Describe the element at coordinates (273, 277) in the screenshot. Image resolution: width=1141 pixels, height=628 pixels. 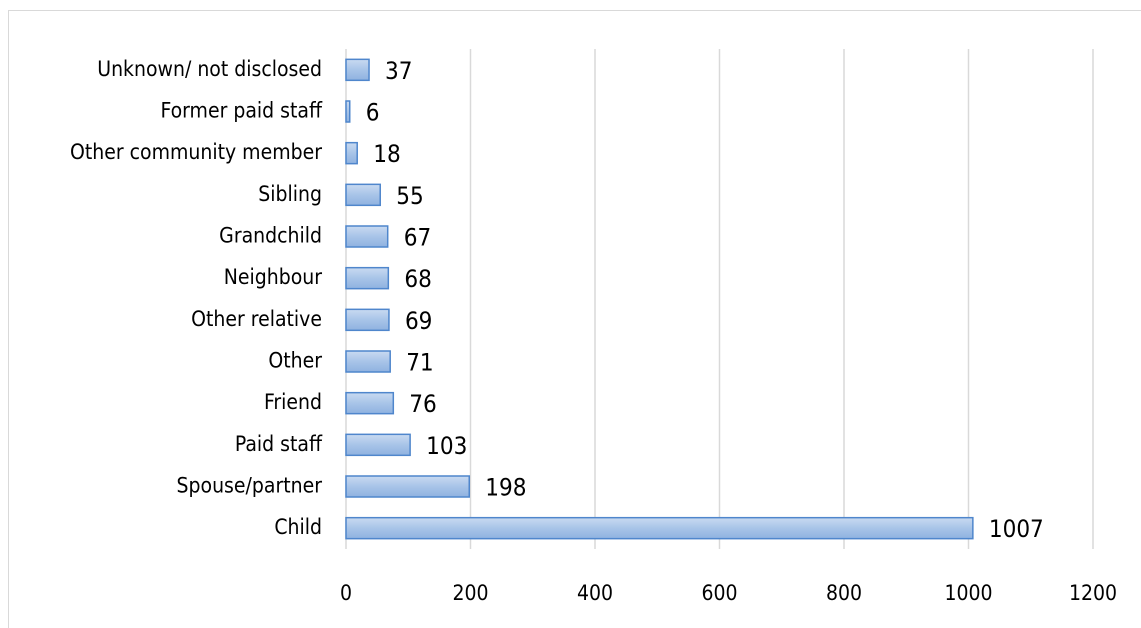
I see `y-tick-label: Neighbour` at that location.